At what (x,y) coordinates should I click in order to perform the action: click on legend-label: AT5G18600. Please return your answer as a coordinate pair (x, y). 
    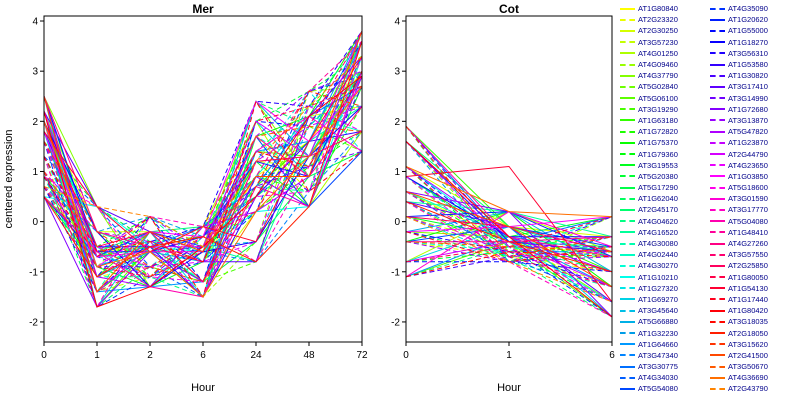
    Looking at the image, I should click on (748, 188).